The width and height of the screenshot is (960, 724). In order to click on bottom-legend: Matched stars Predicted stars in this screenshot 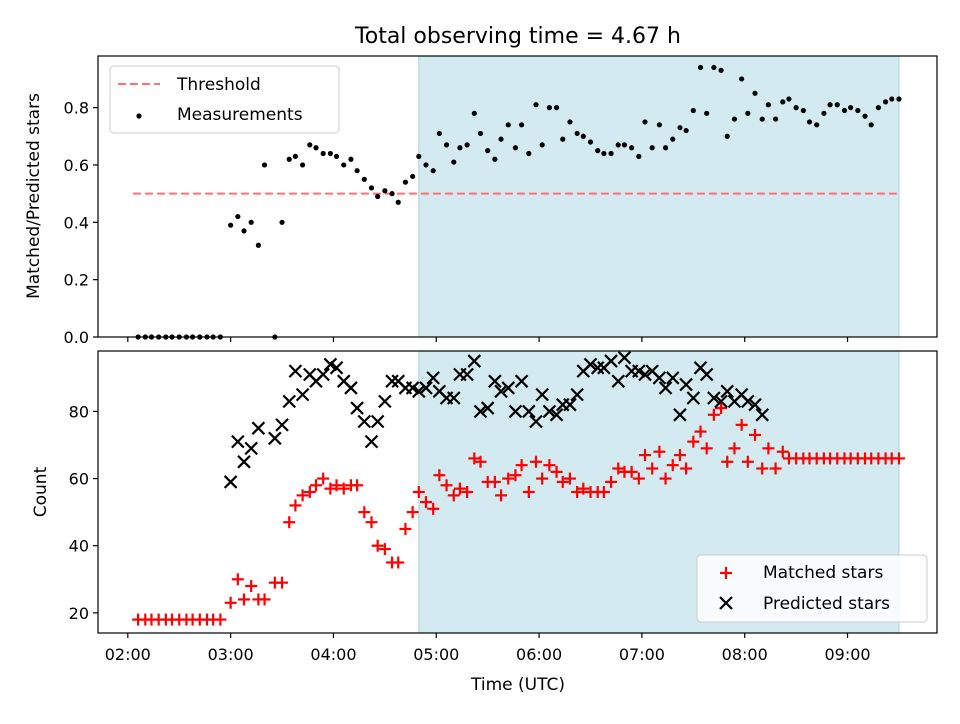, I will do `click(812, 588)`.